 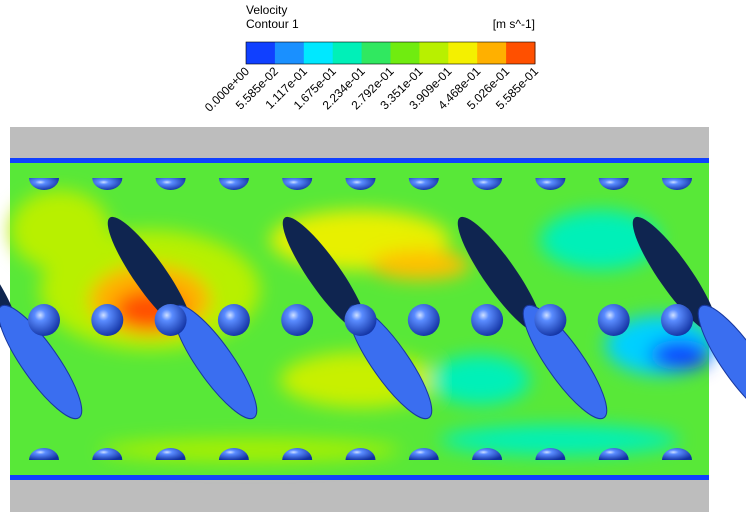 I want to click on legend-unit: [m s^-1], so click(x=514, y=24).